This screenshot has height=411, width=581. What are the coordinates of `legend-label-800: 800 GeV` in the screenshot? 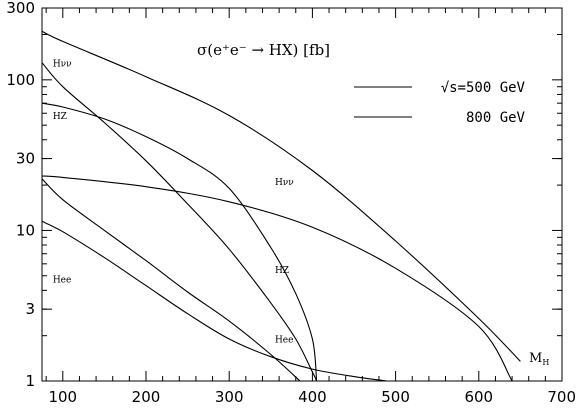 It's located at (496, 118).